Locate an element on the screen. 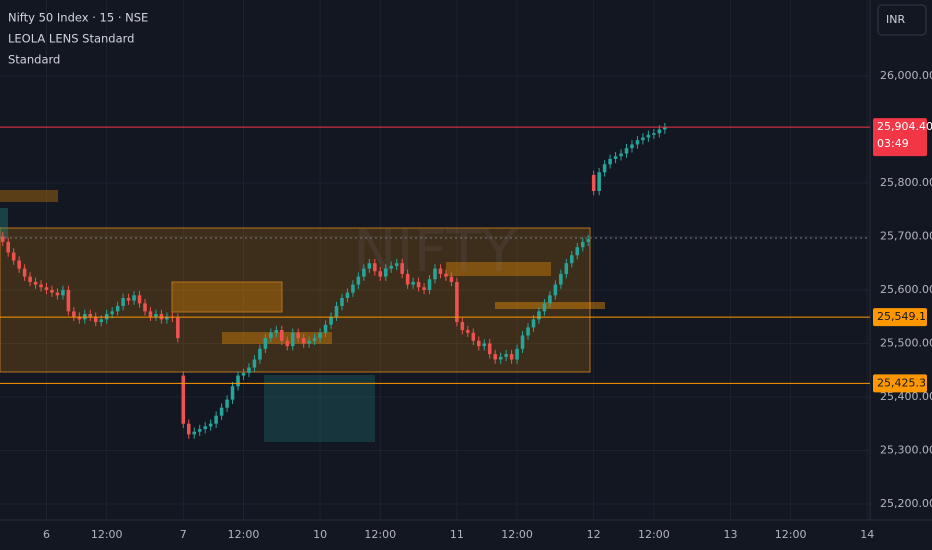  y-tick-label: 25,500.00 is located at coordinates (906, 342).